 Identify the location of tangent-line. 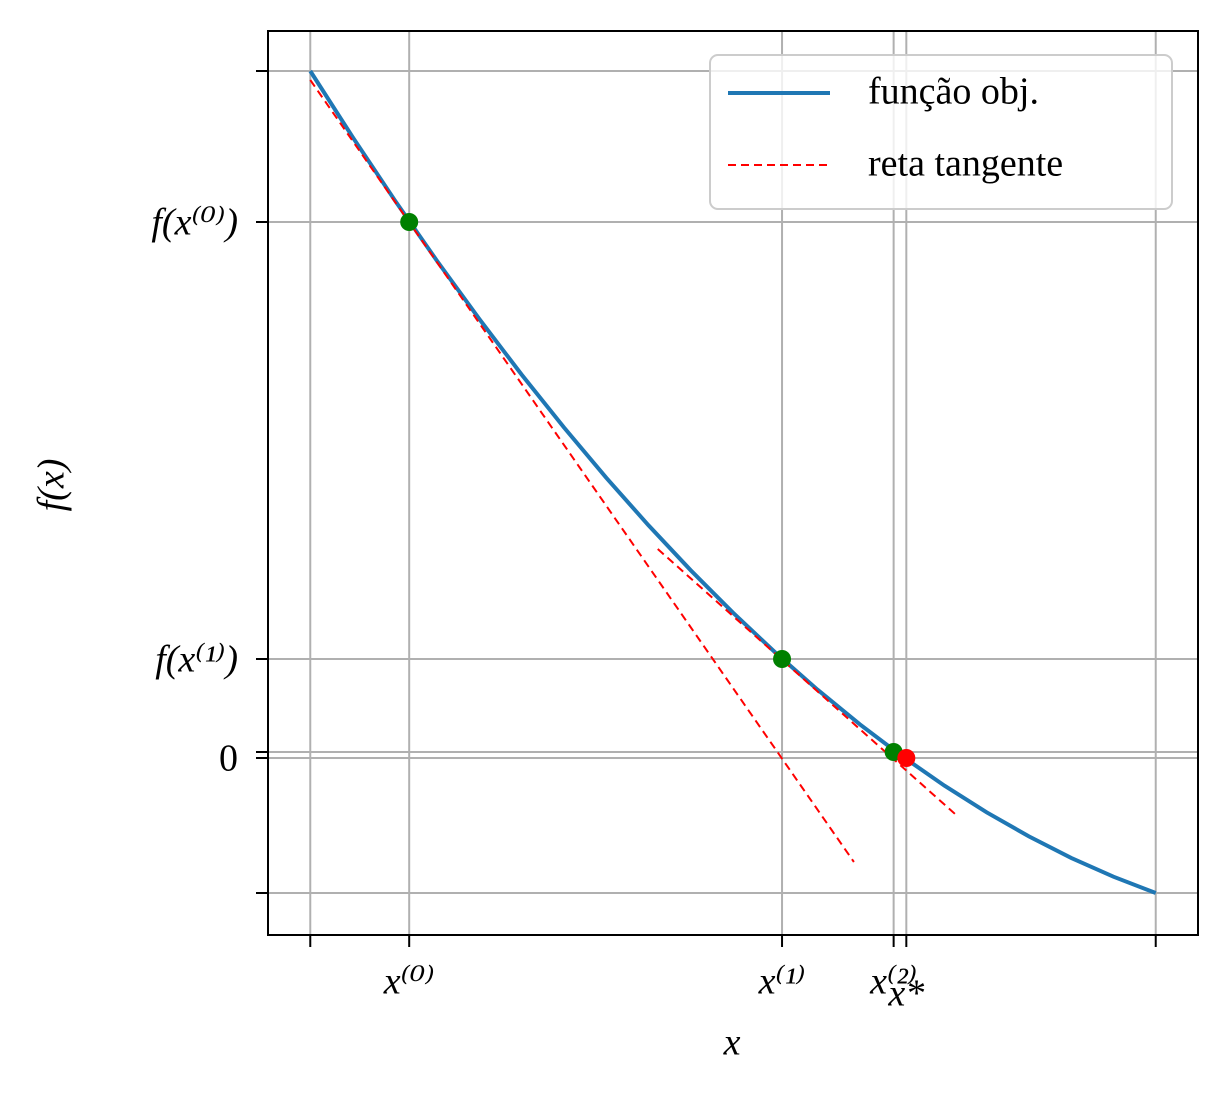
(807, 682).